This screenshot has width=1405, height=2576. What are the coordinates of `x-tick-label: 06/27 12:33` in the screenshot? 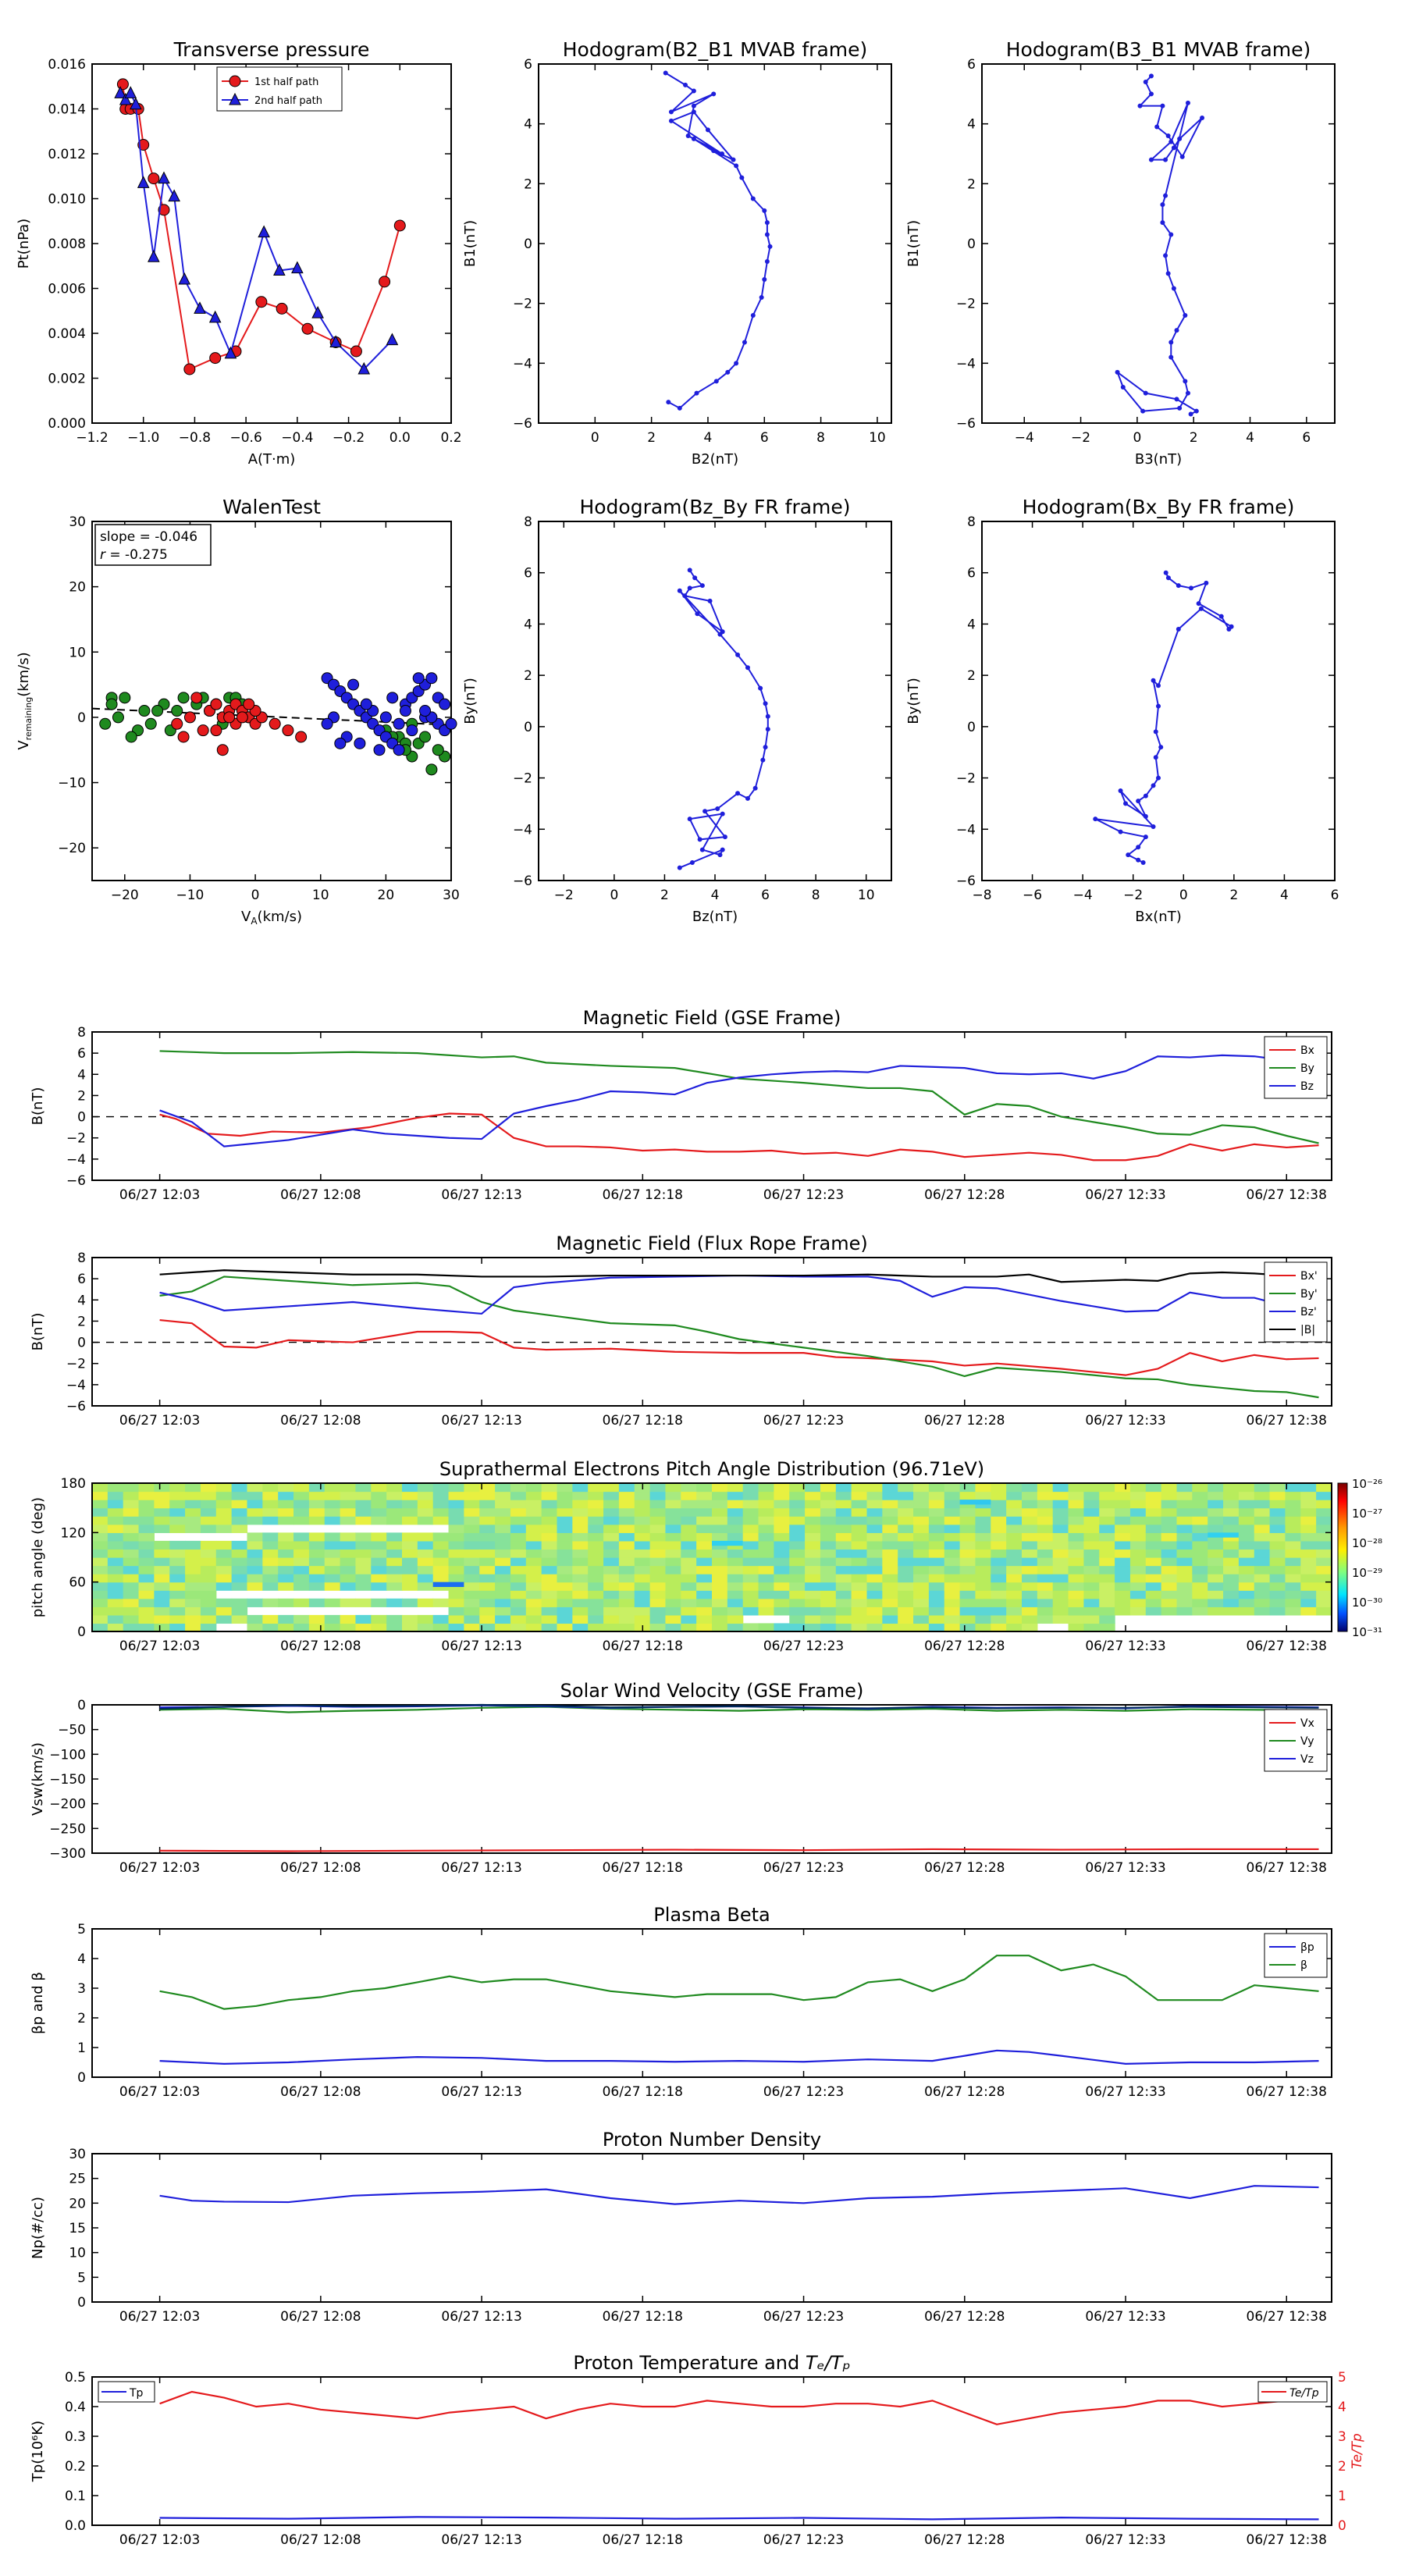 It's located at (1125, 2540).